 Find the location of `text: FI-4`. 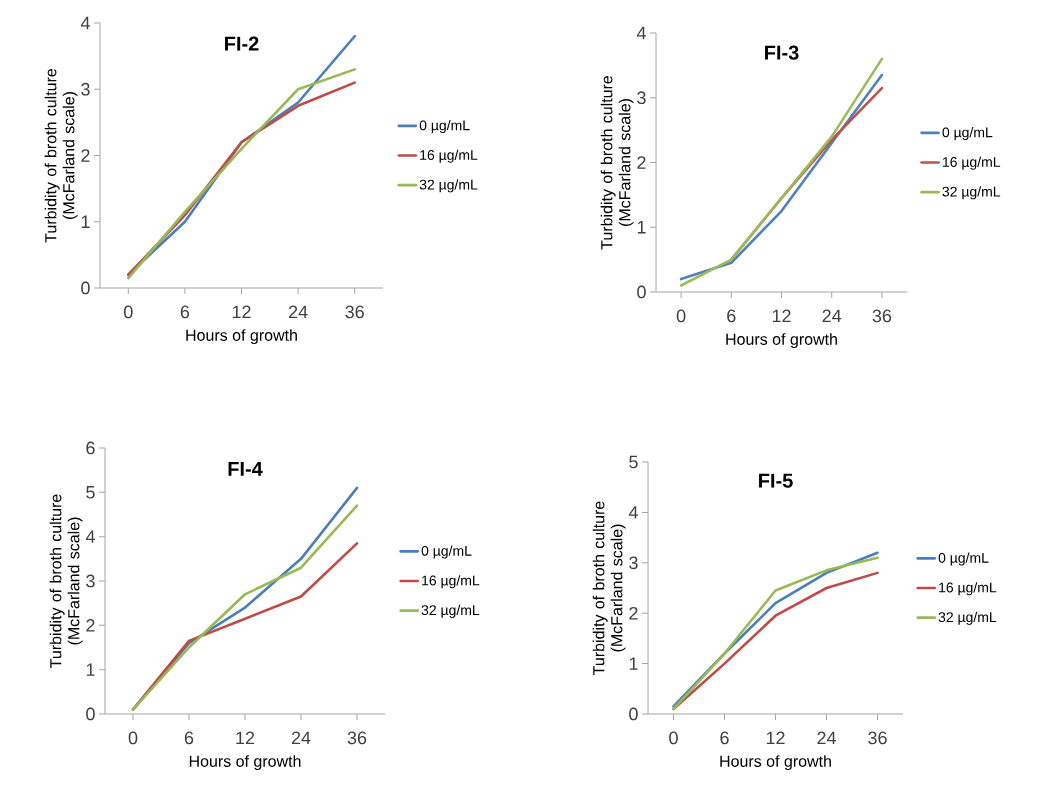

text: FI-4 is located at coordinates (245, 468).